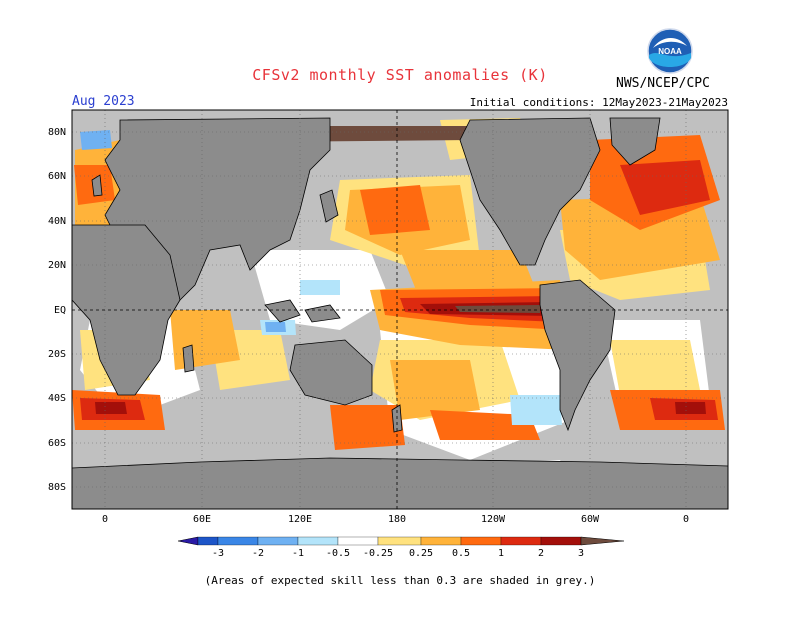  Describe the element at coordinates (300, 519) in the screenshot. I see `lon-label: 120E` at that location.